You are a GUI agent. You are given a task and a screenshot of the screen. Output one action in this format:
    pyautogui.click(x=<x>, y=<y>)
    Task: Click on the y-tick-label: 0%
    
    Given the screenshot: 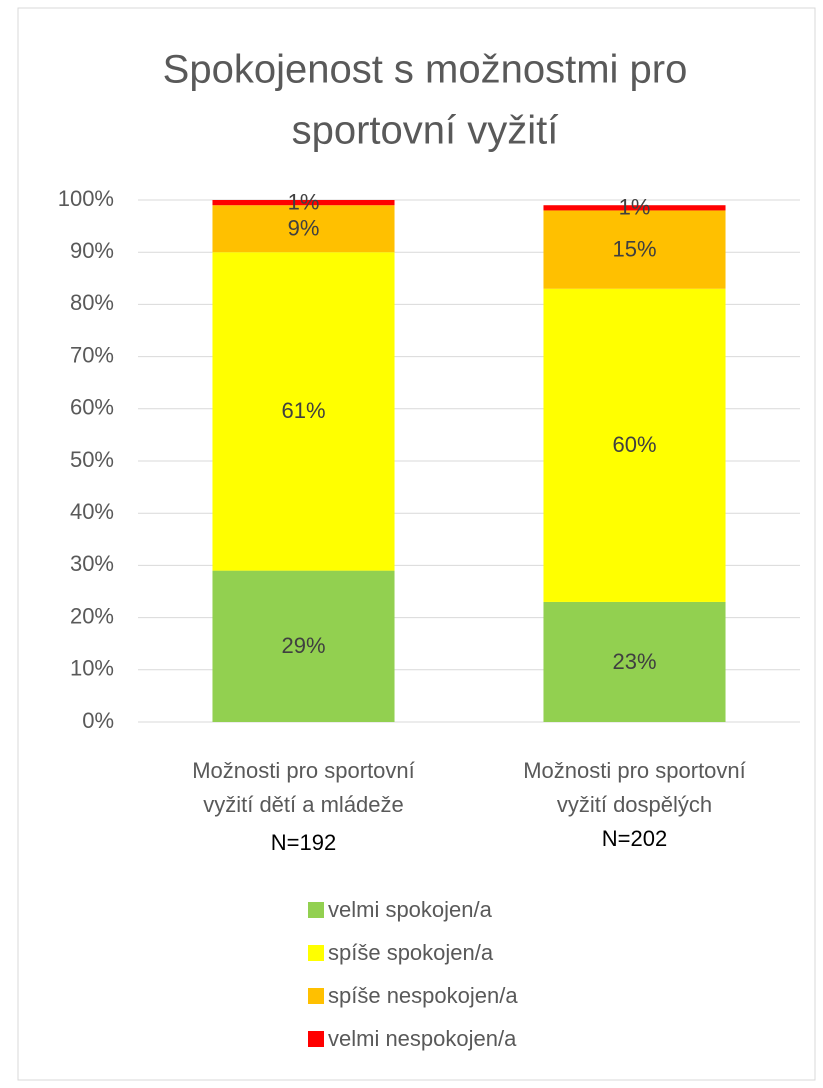 What is the action you would take?
    pyautogui.click(x=98, y=720)
    